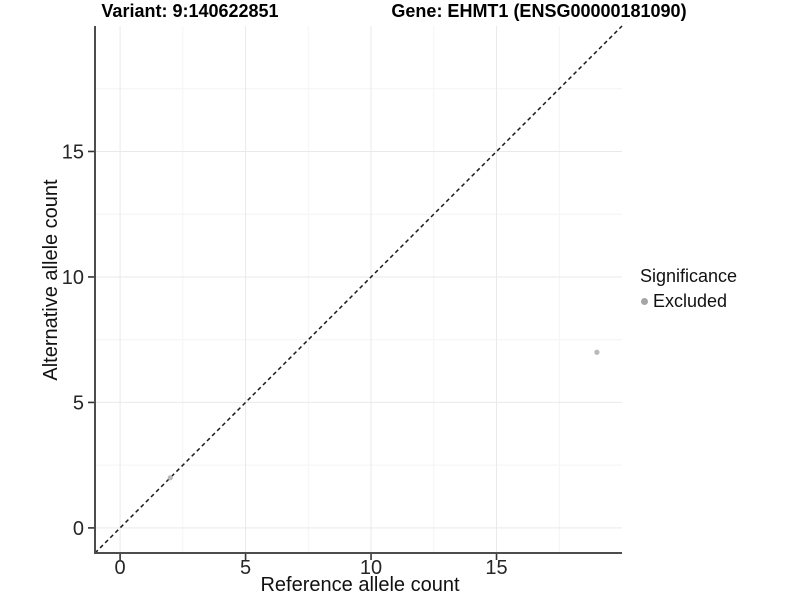  Describe the element at coordinates (78, 403) in the screenshot. I see `y-tick-label: 5` at that location.